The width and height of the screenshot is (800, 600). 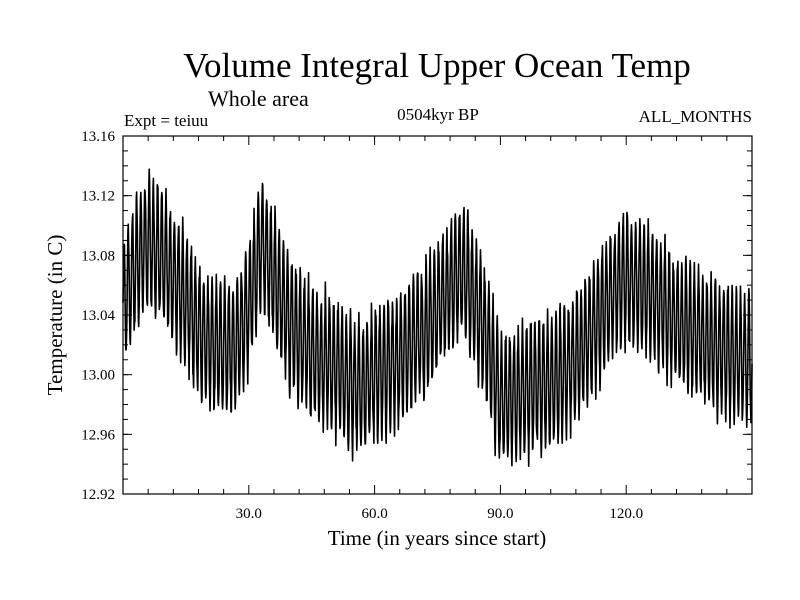 What do you see at coordinates (98, 256) in the screenshot?
I see `y-tick-label: 13.08` at bounding box center [98, 256].